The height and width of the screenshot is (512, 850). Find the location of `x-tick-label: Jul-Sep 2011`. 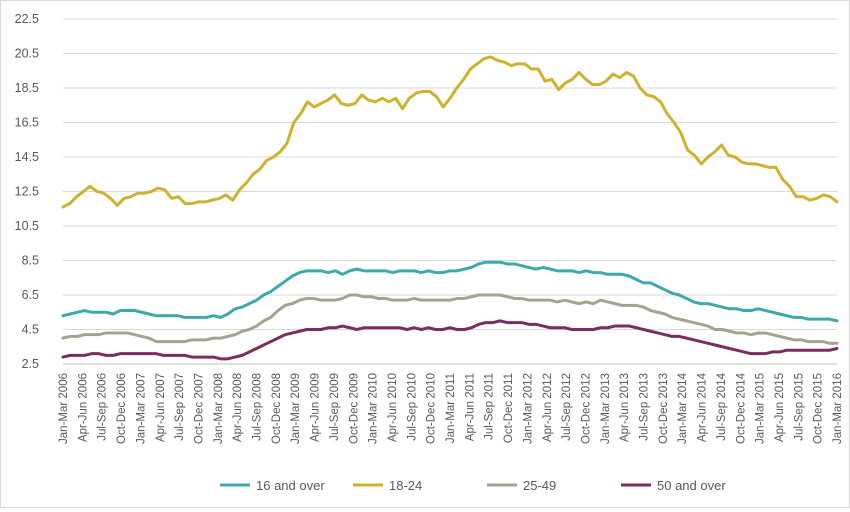

x-tick-label: Jul-Sep 2011 is located at coordinates (490, 406).